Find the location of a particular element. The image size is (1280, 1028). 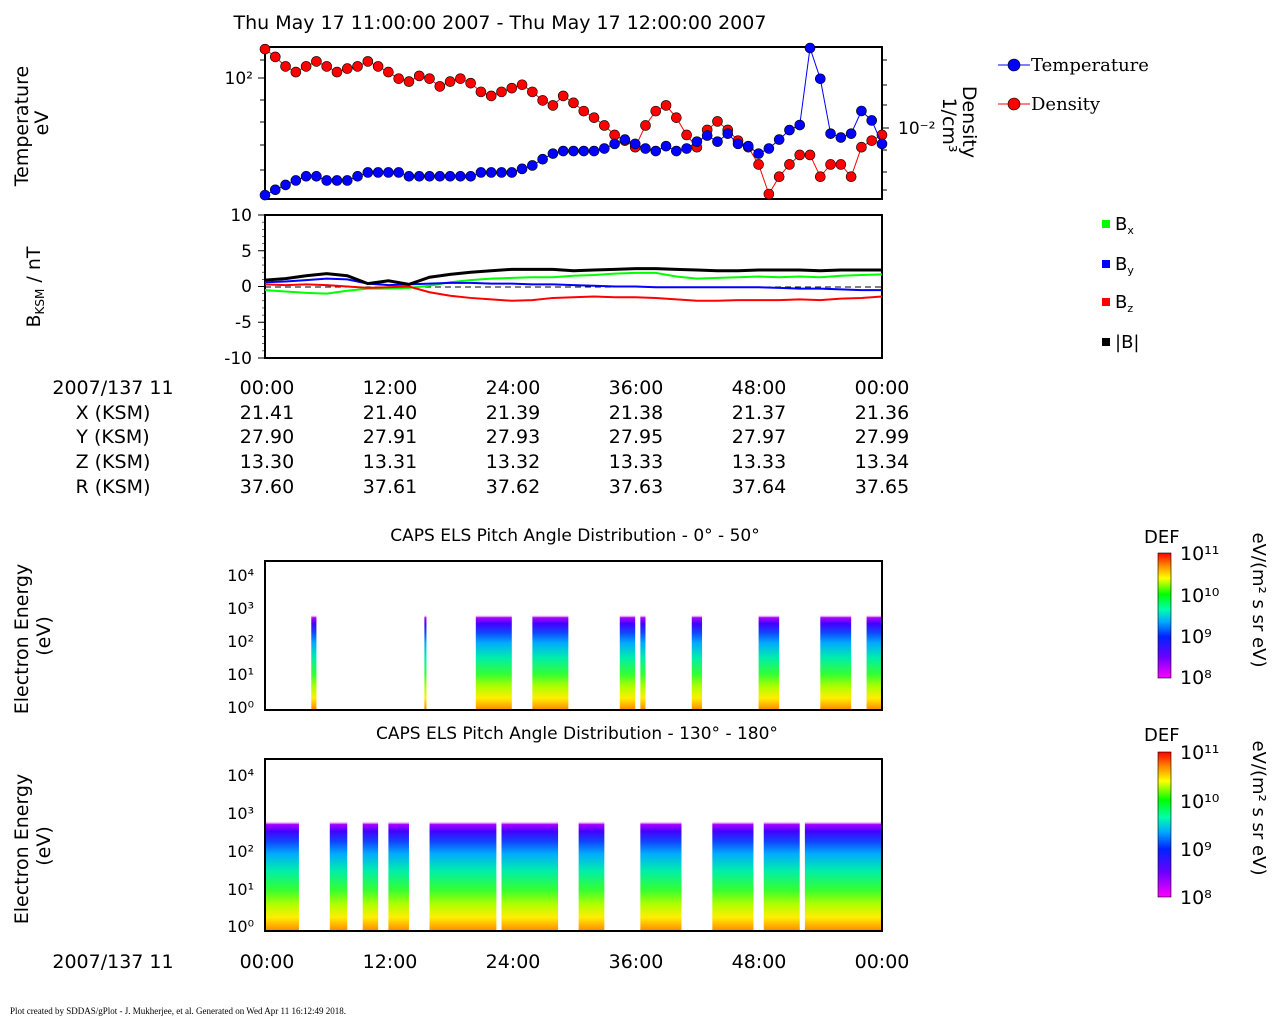

ephemeris-value: 27.95 is located at coordinates (636, 437).